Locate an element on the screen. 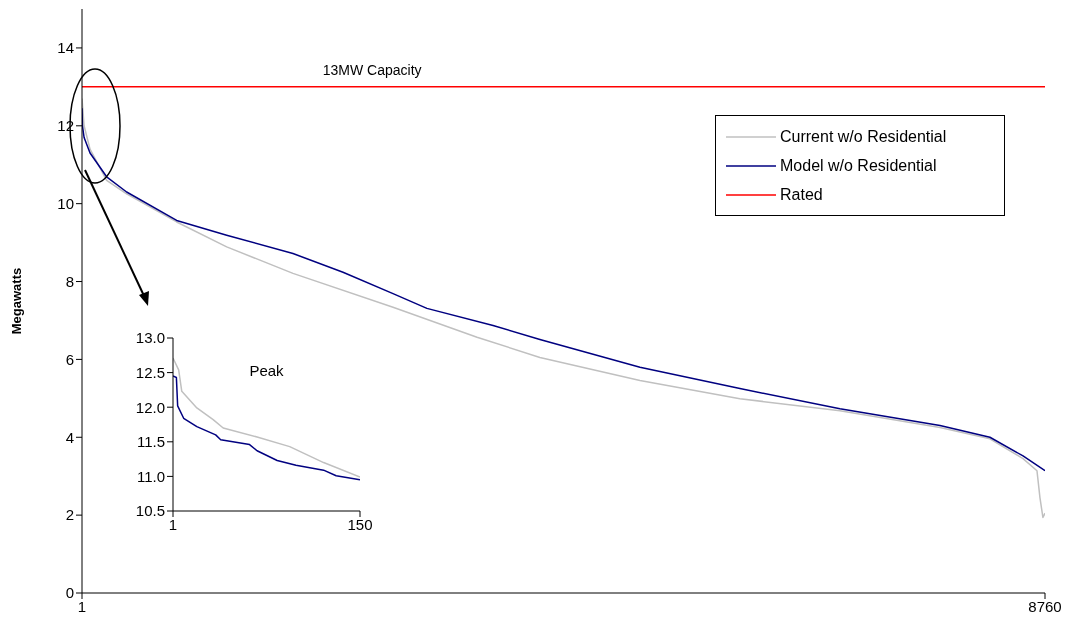  x-tick-label: 150 is located at coordinates (360, 524).